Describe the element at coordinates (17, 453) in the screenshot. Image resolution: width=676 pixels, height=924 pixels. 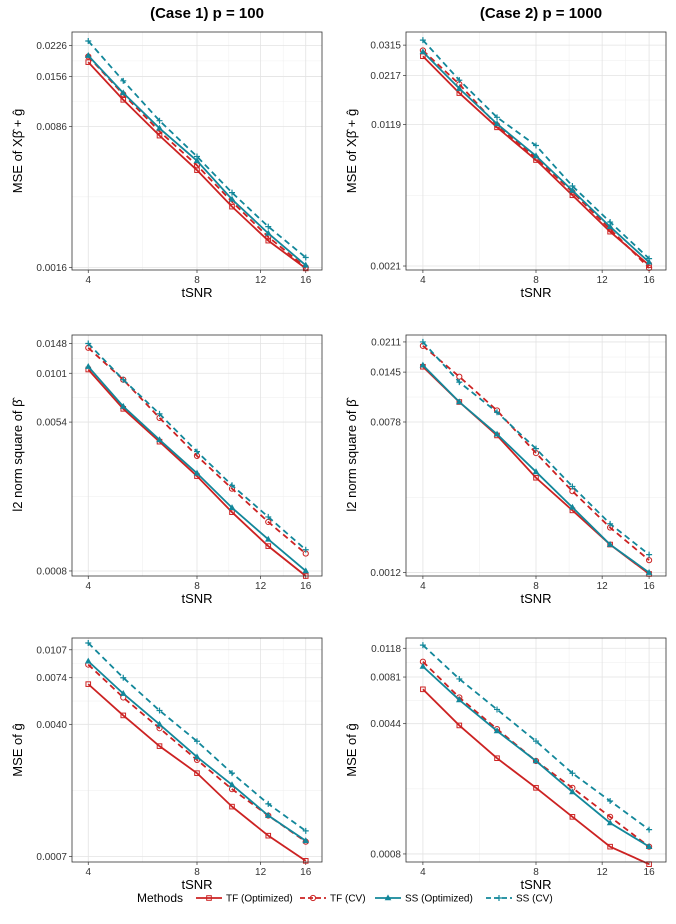
I see `y-axis-label: l2 norm square of β̂` at that location.